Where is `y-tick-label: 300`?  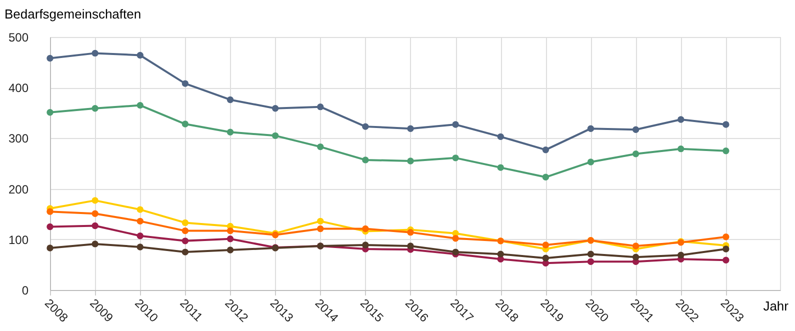 y-tick-label: 300 is located at coordinates (18, 139).